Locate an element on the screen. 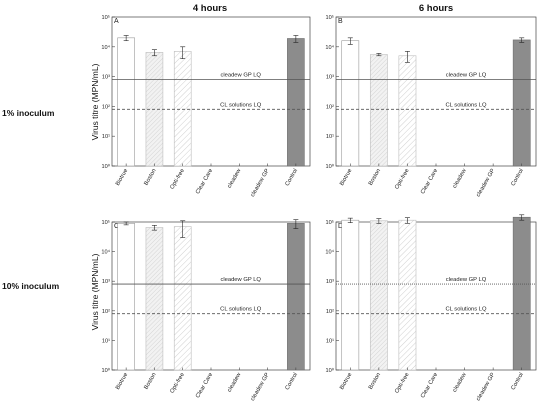 The width and height of the screenshot is (550, 415). y-tick-label-b-1: 10¹ is located at coordinates (330, 137).